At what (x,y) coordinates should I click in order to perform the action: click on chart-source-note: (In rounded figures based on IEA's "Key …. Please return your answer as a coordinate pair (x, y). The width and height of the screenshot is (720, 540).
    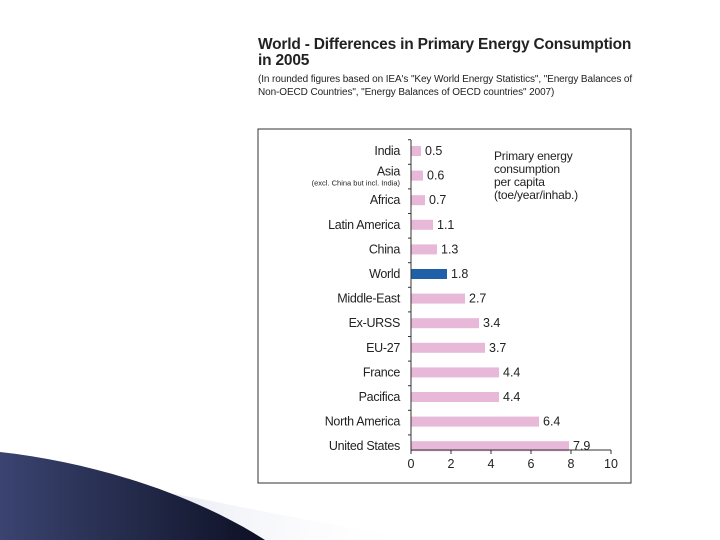
    Looking at the image, I should click on (445, 86).